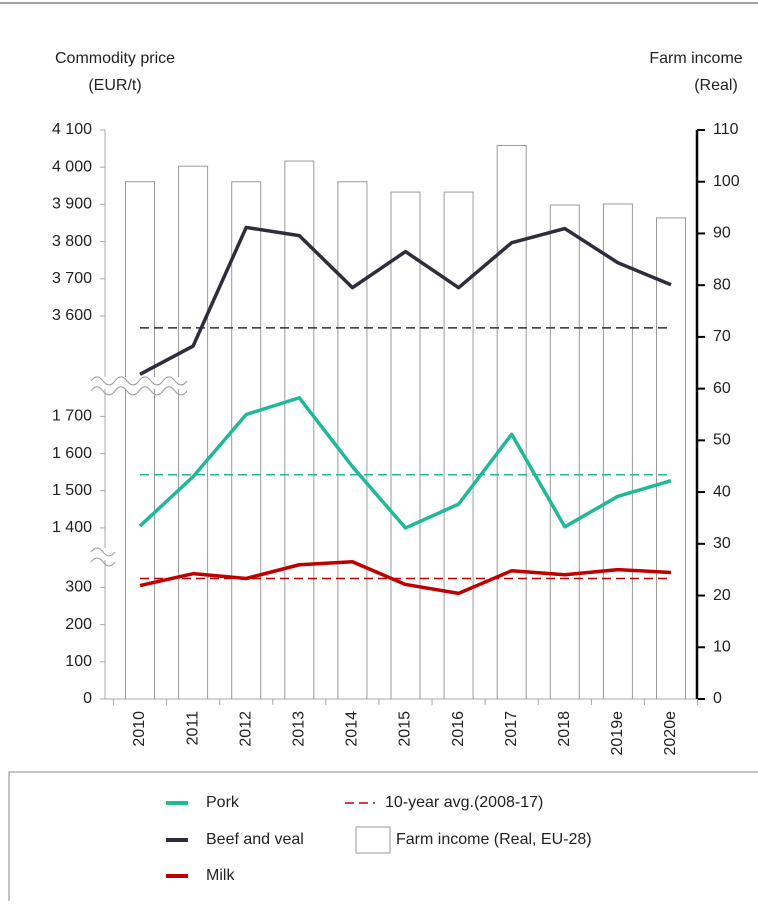 The image size is (758, 906). Describe the element at coordinates (726, 181) in the screenshot. I see `y2-tick-label: 100` at that location.